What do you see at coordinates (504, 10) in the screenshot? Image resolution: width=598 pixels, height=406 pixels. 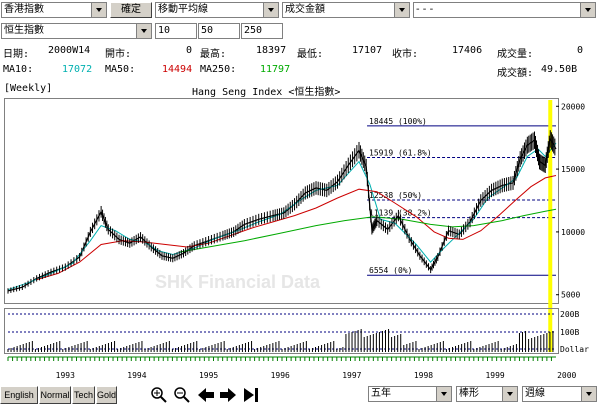 I see `extra-select: - - -` at bounding box center [504, 10].